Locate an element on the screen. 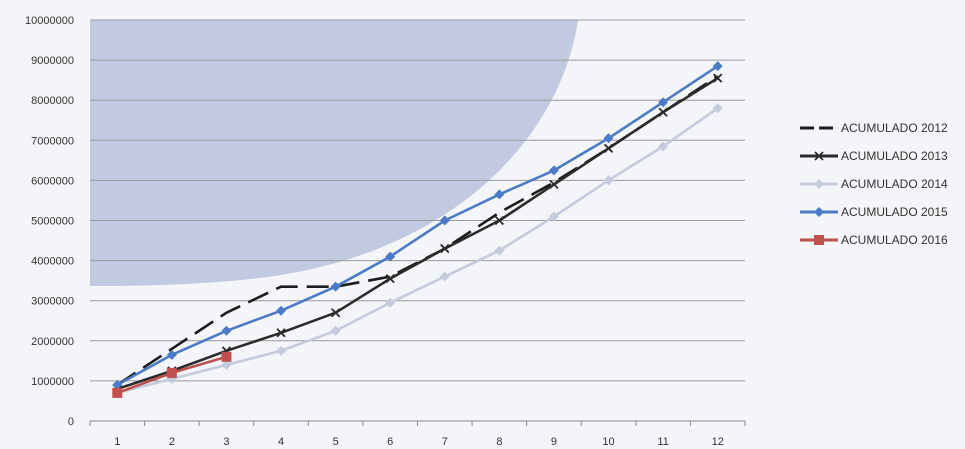 The width and height of the screenshot is (965, 449). legend-label: ACUMULADO 2012 is located at coordinates (894, 128).